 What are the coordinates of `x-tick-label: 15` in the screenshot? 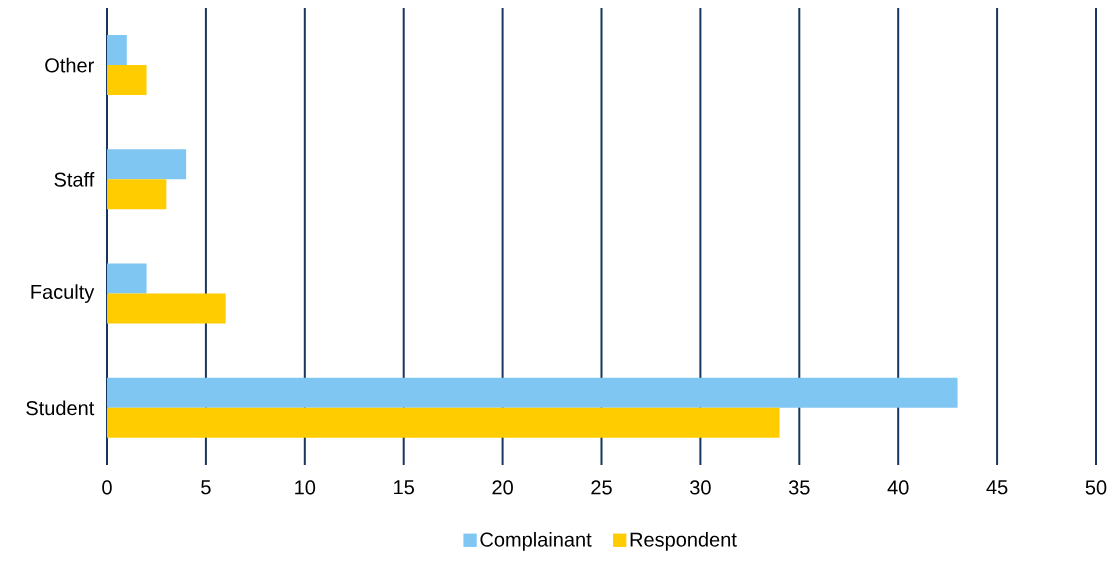 It's located at (404, 487).